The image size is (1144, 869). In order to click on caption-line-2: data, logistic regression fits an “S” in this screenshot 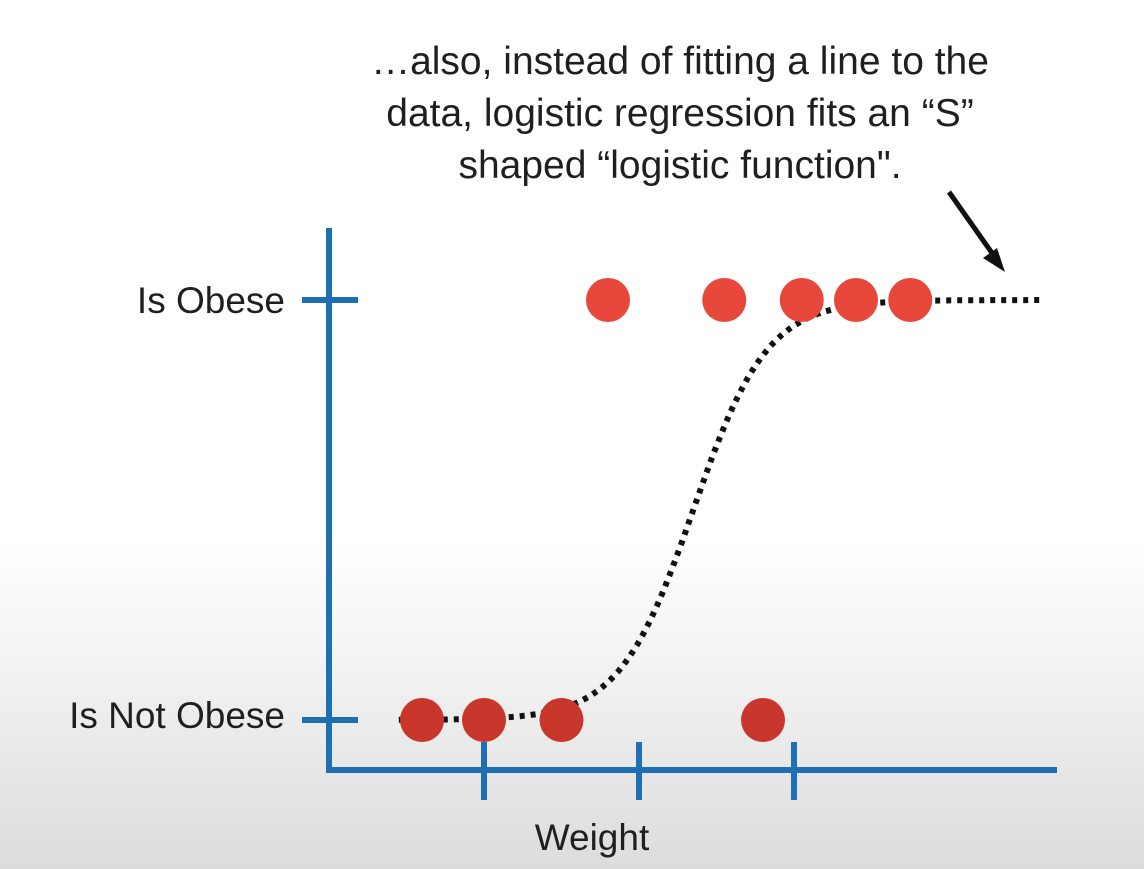, I will do `click(680, 113)`.